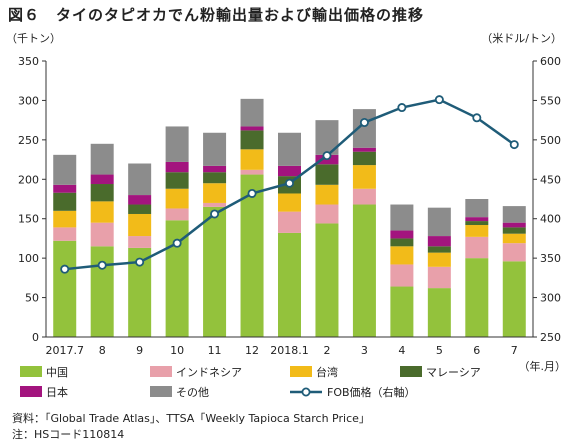 The height and width of the screenshot is (442, 570). What do you see at coordinates (102, 350) in the screenshot?
I see `x-tick-label-1: 8` at bounding box center [102, 350].